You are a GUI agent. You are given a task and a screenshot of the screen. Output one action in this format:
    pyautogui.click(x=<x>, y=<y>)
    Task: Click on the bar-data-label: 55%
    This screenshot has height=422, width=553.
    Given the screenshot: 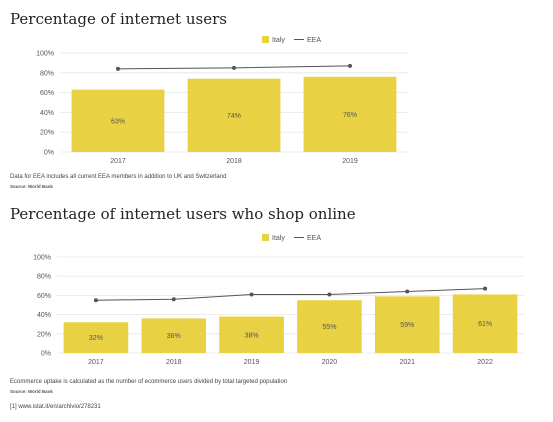 What is the action you would take?
    pyautogui.click(x=329, y=327)
    